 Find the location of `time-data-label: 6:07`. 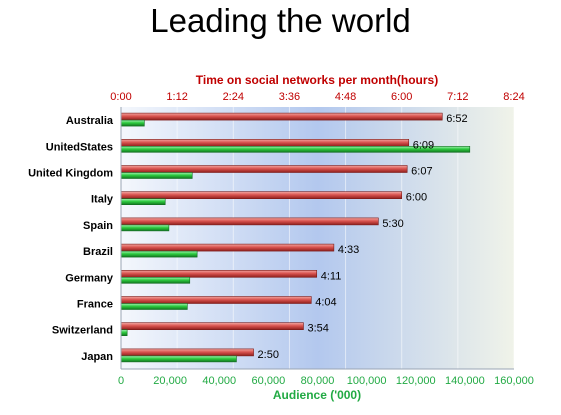

time-data-label: 6:07 is located at coordinates (421, 172).